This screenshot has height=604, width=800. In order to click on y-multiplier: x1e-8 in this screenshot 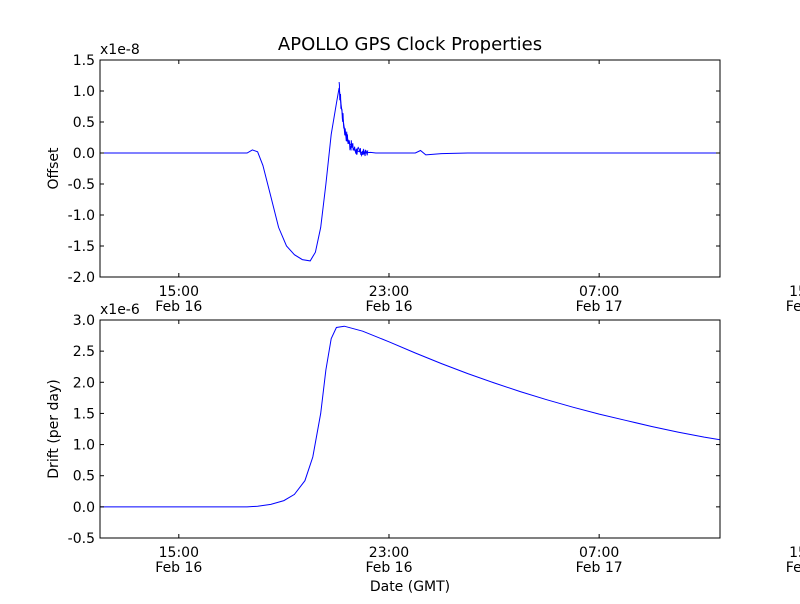, I will do `click(120, 50)`.